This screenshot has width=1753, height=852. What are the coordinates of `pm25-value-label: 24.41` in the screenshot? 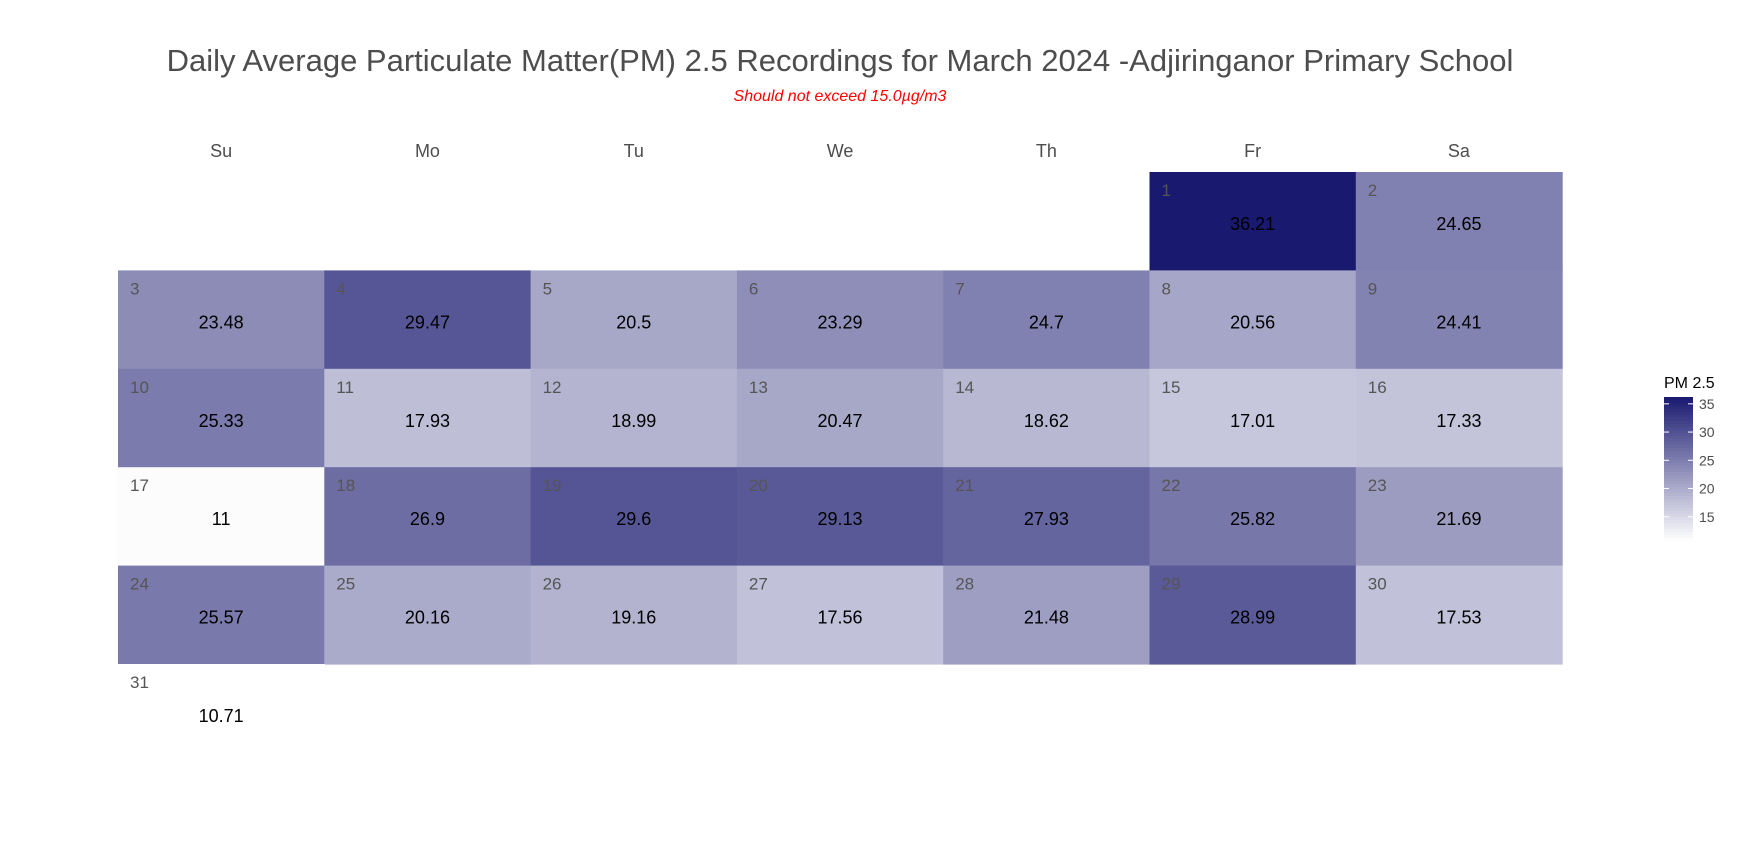 It's located at (1458, 322).